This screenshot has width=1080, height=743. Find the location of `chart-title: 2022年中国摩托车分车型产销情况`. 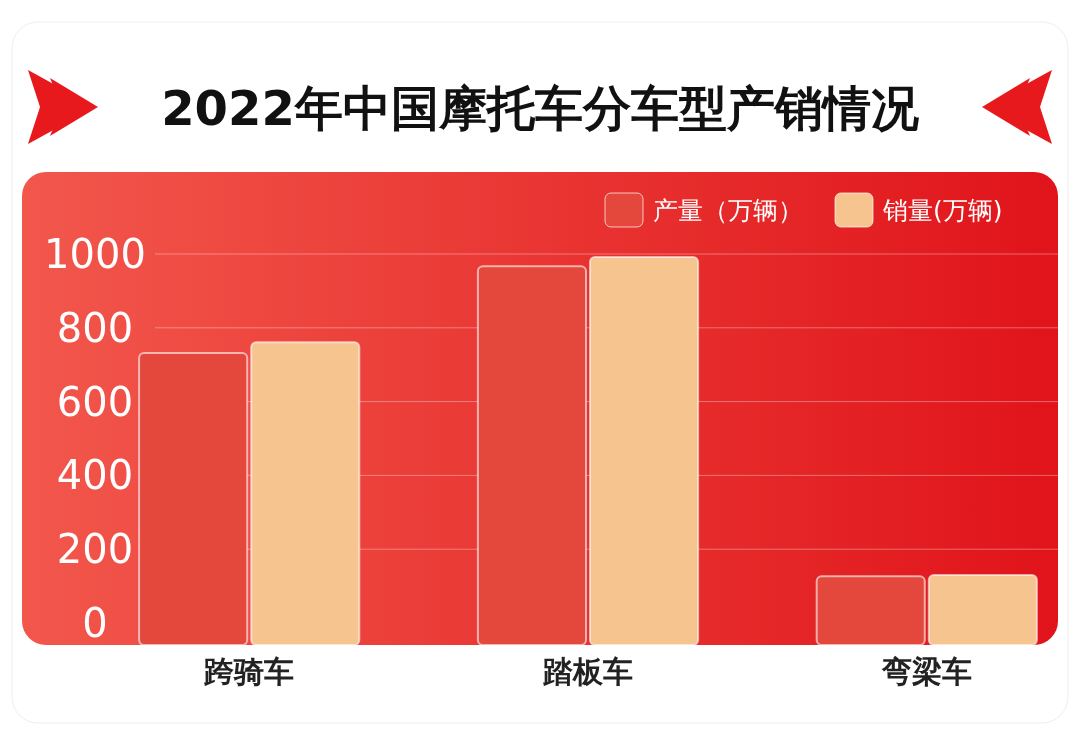

chart-title: 2022年中国摩托车分车型产销情况 is located at coordinates (540, 108).